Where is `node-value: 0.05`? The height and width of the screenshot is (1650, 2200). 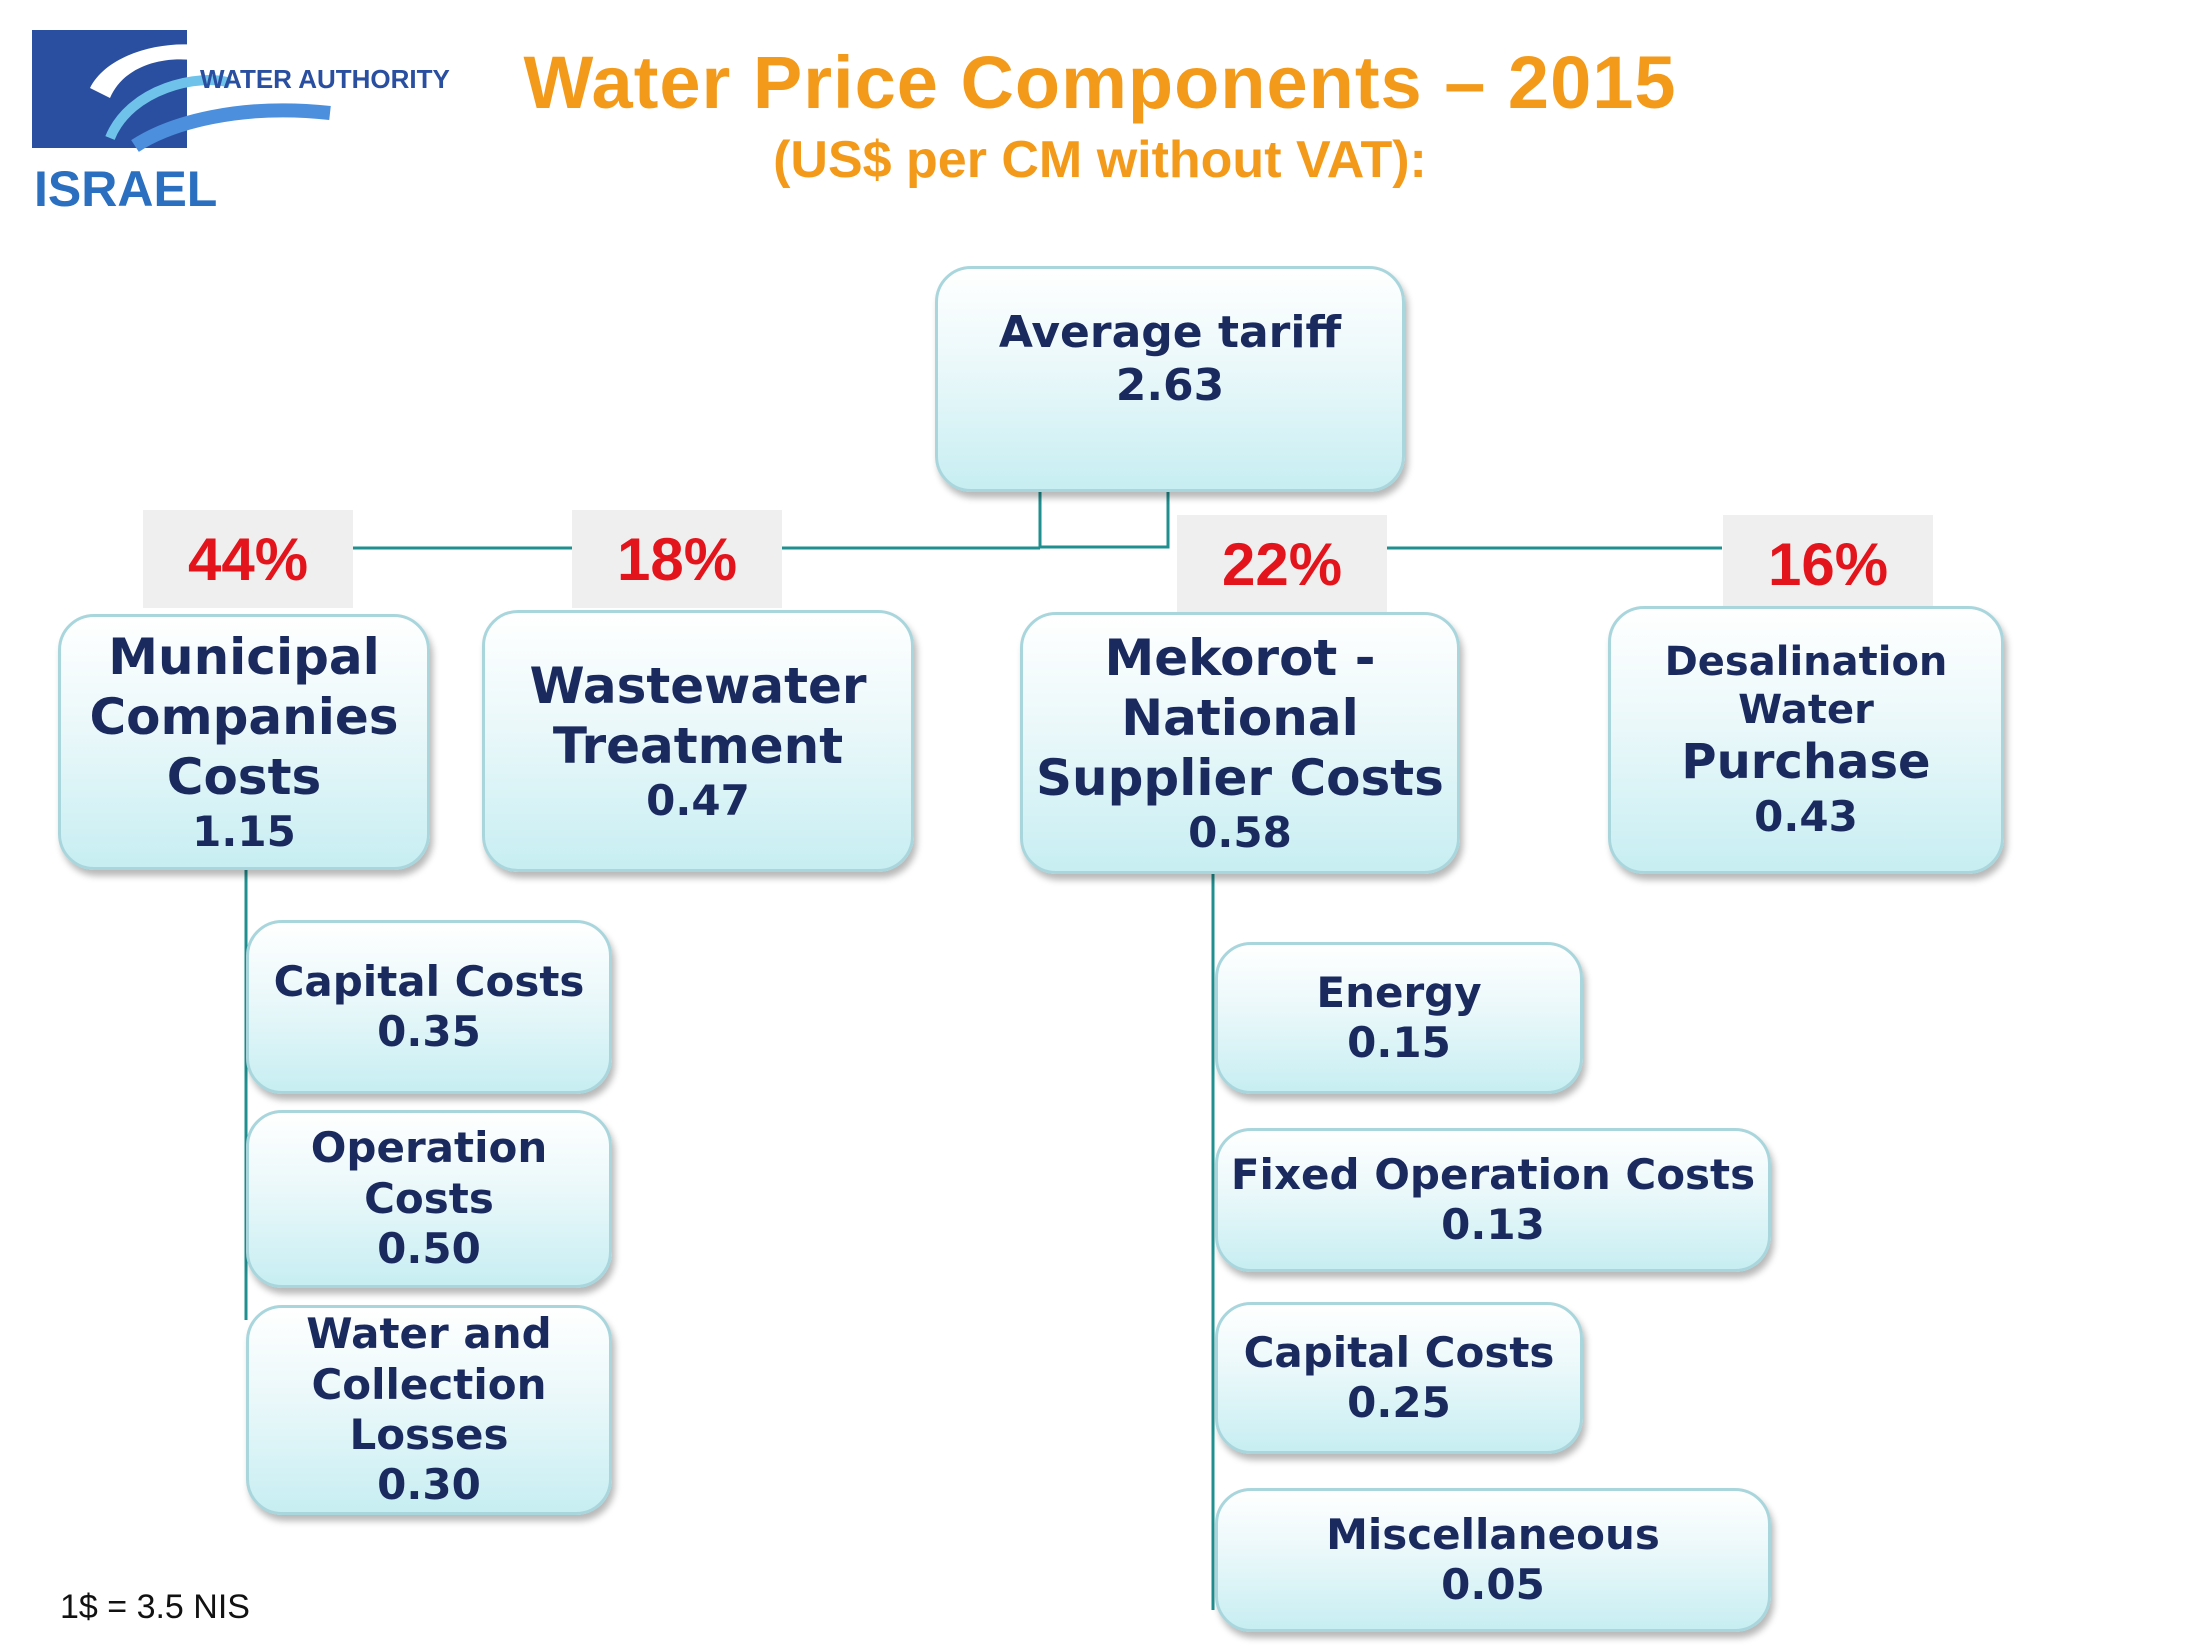 node-value: 0.05 is located at coordinates (1493, 1584).